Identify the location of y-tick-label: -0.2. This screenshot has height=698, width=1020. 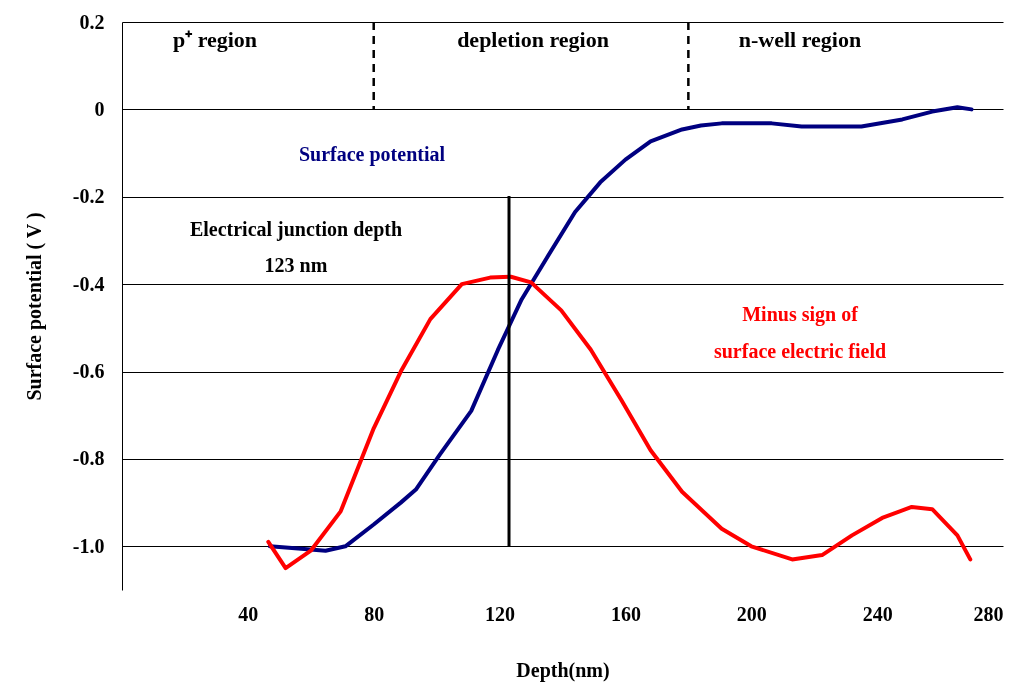
(88, 196).